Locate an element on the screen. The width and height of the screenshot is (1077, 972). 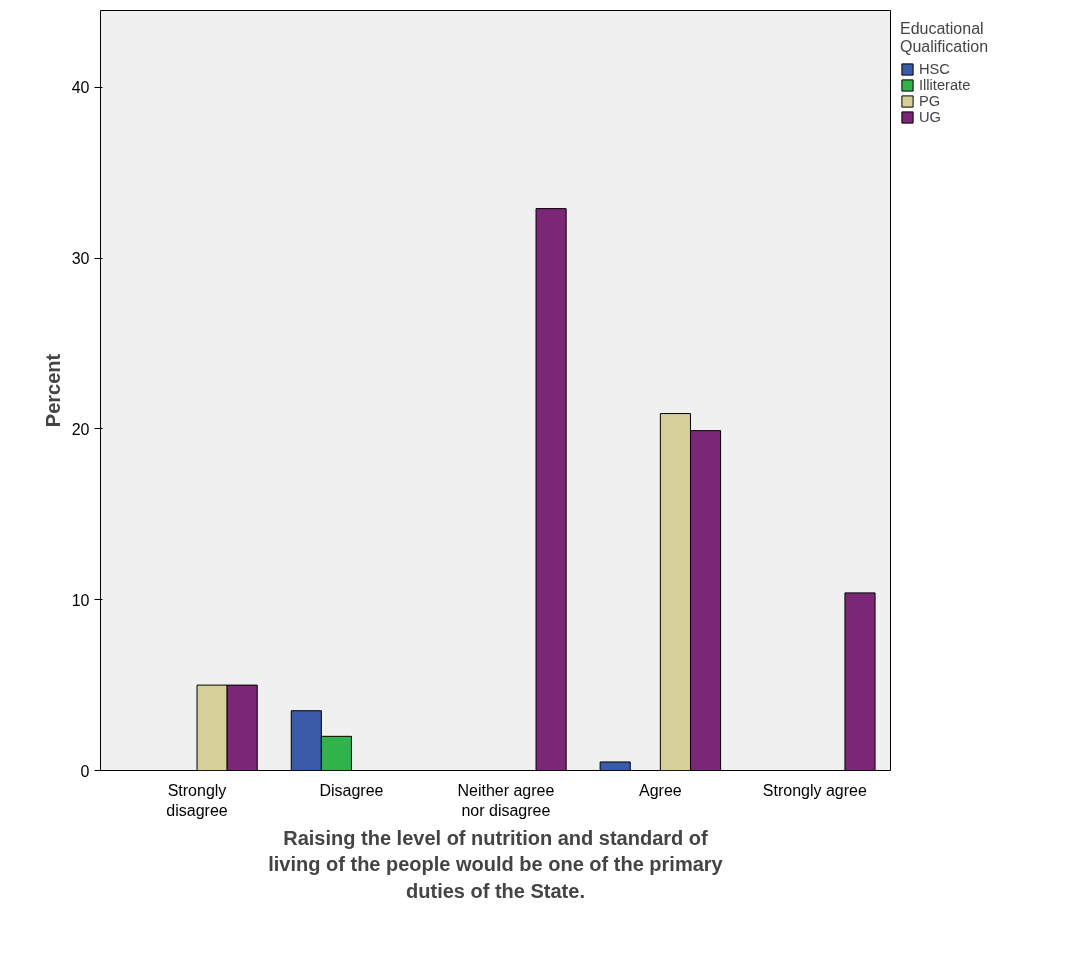
y-tick-label: 40 is located at coordinates (80, 88).